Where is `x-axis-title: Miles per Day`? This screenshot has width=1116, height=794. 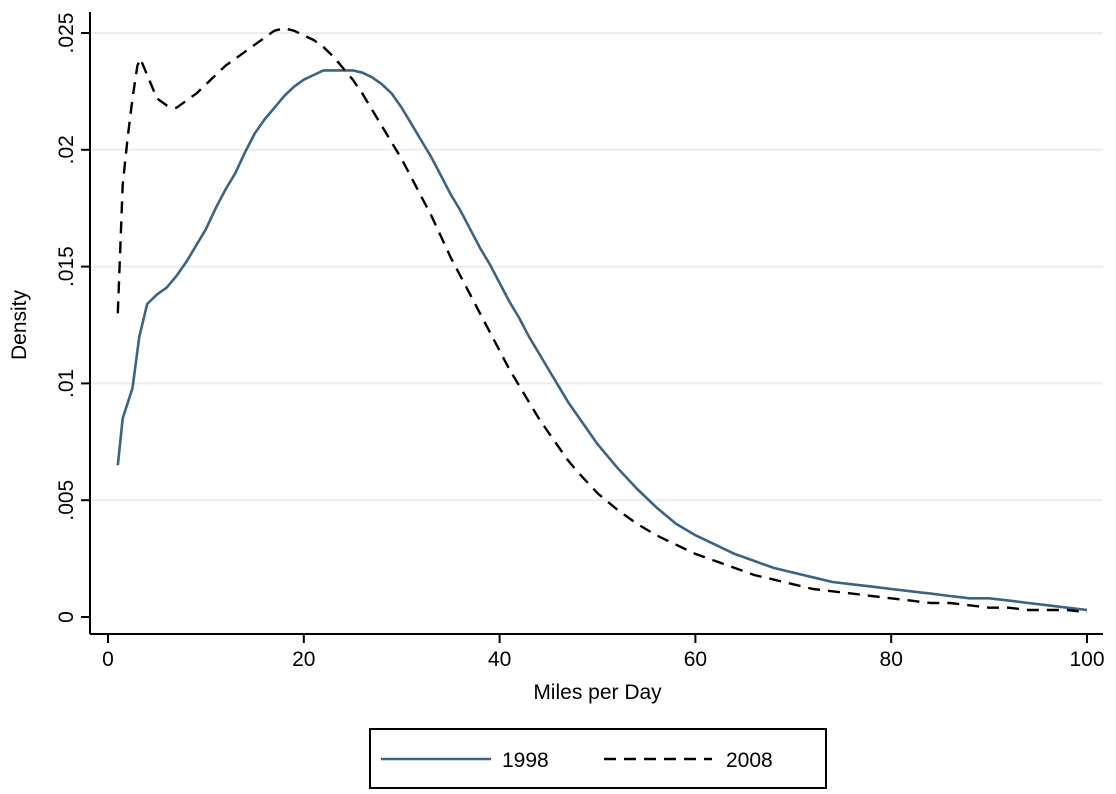 x-axis-title: Miles per Day is located at coordinates (597, 692).